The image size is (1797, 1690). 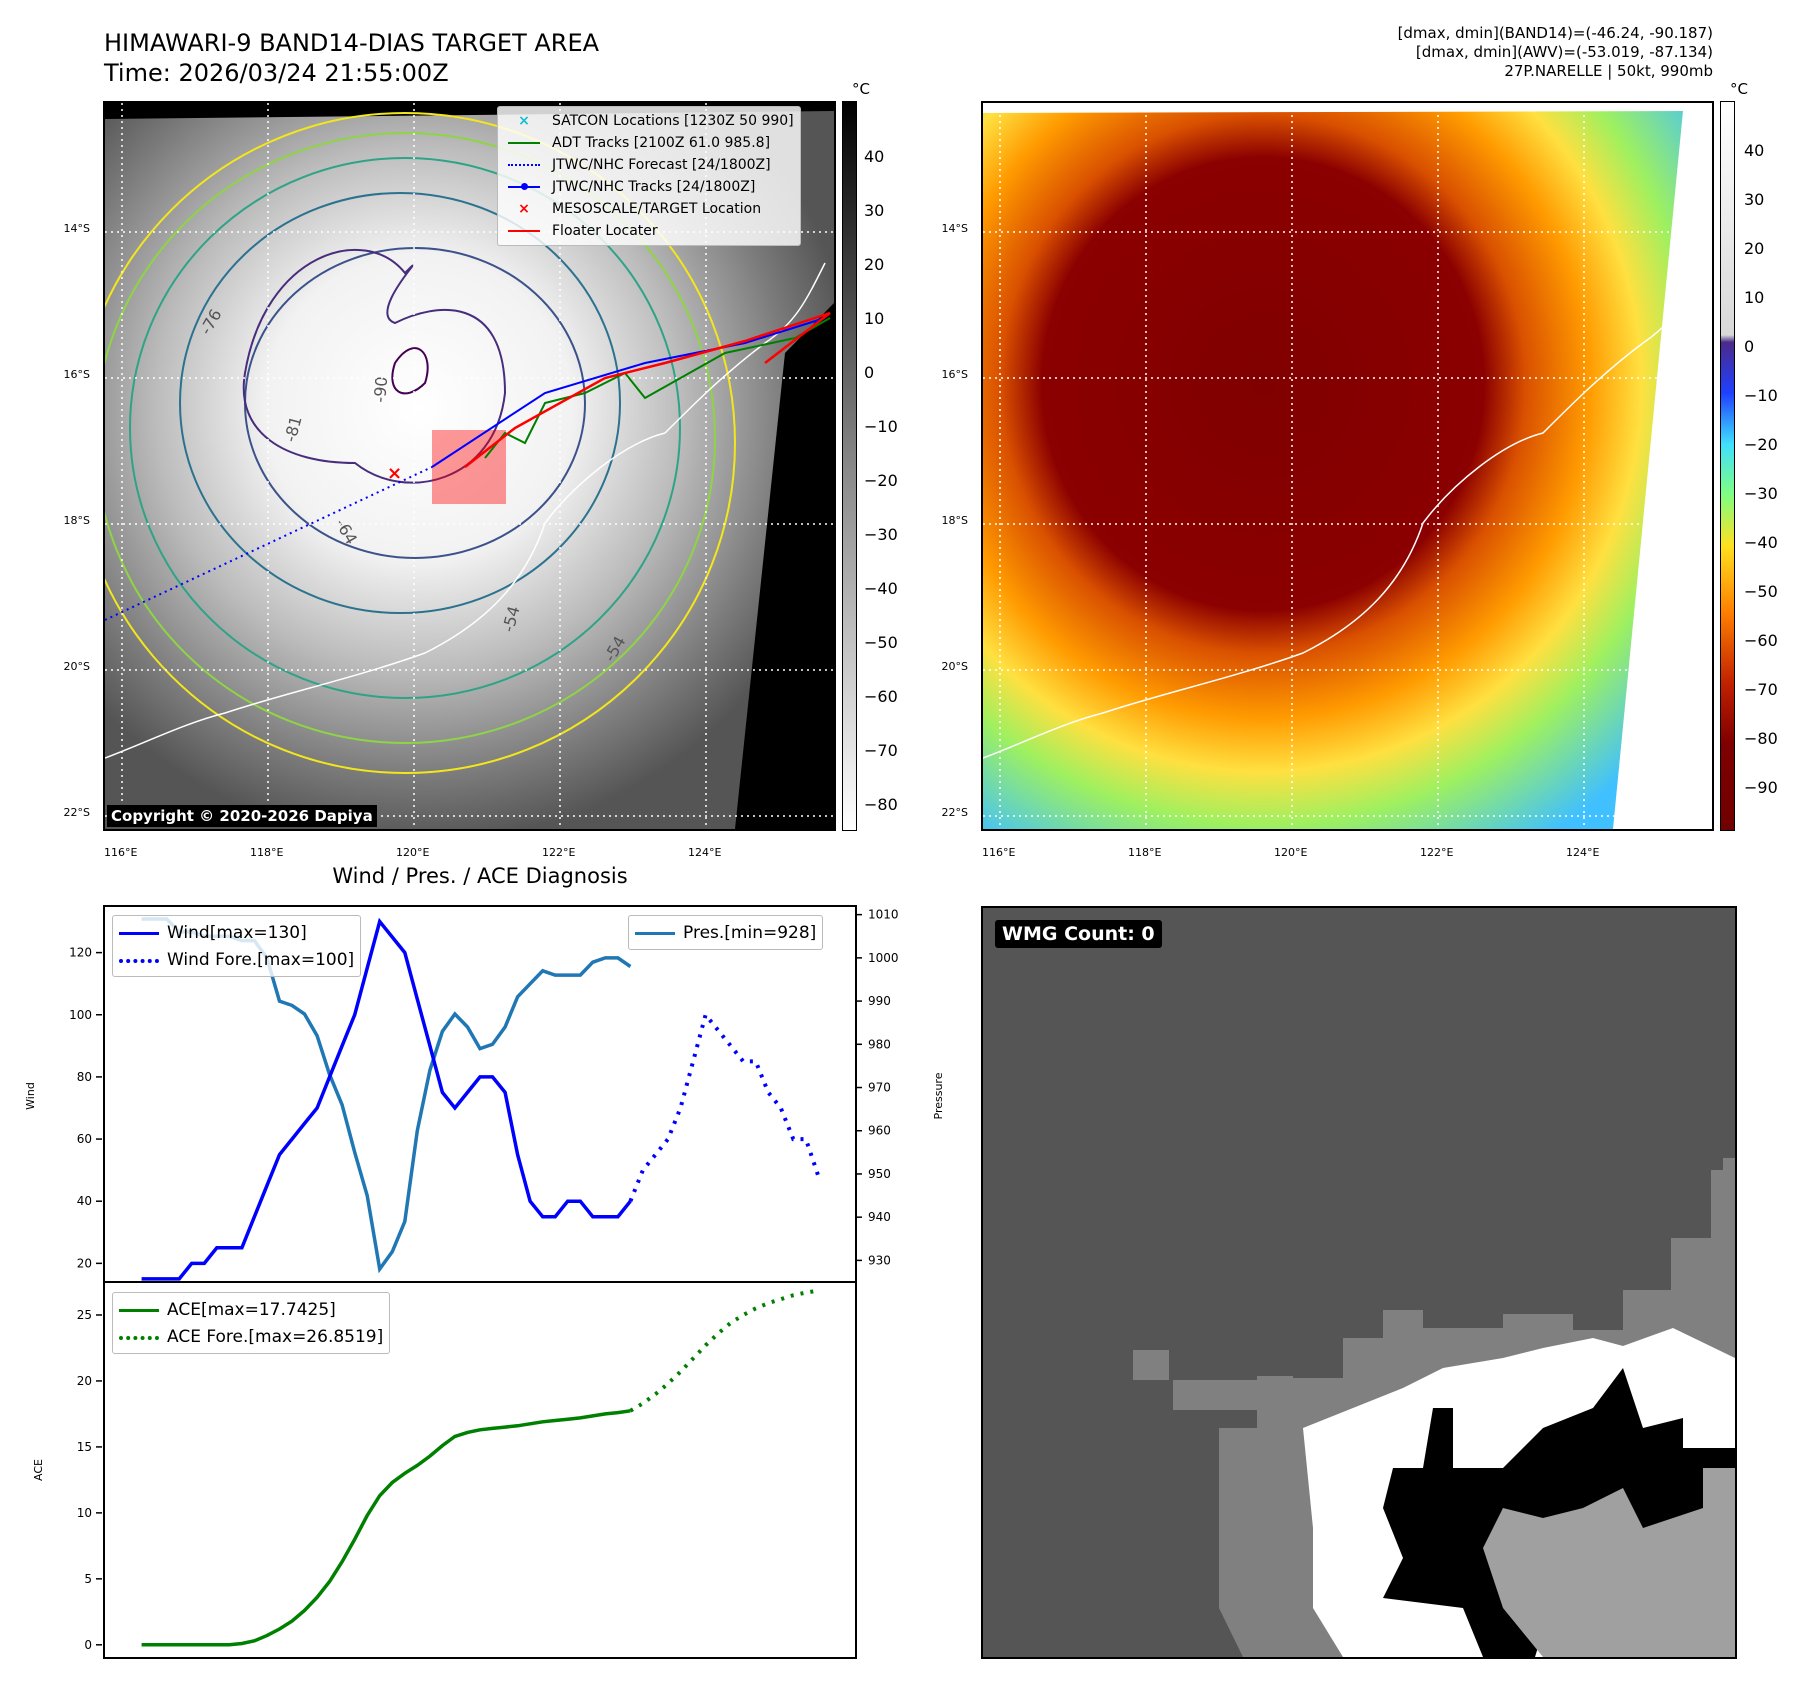 What do you see at coordinates (649, 143) in the screenshot?
I see `legend-adt: ADT Tracks [2100Z 61.0 985.8]` at bounding box center [649, 143].